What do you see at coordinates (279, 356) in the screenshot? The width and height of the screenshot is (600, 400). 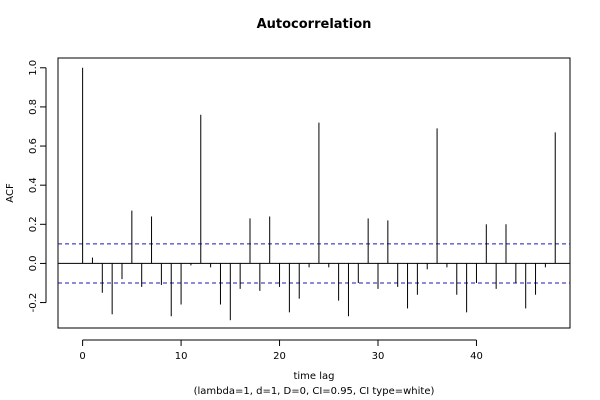 I see `x-tick-label: 20` at bounding box center [279, 356].